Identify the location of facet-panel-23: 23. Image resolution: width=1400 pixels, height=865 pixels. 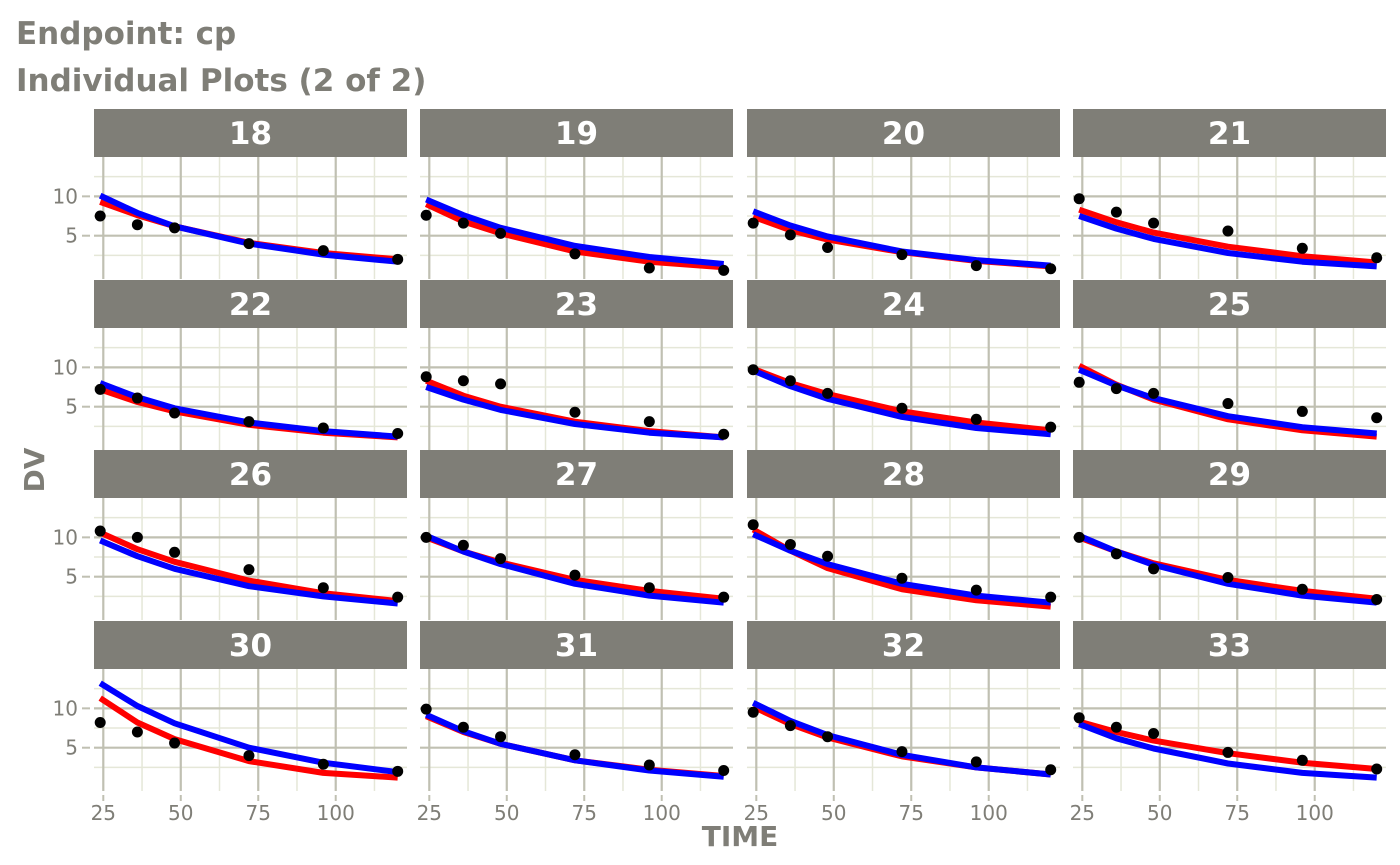
(576, 365).